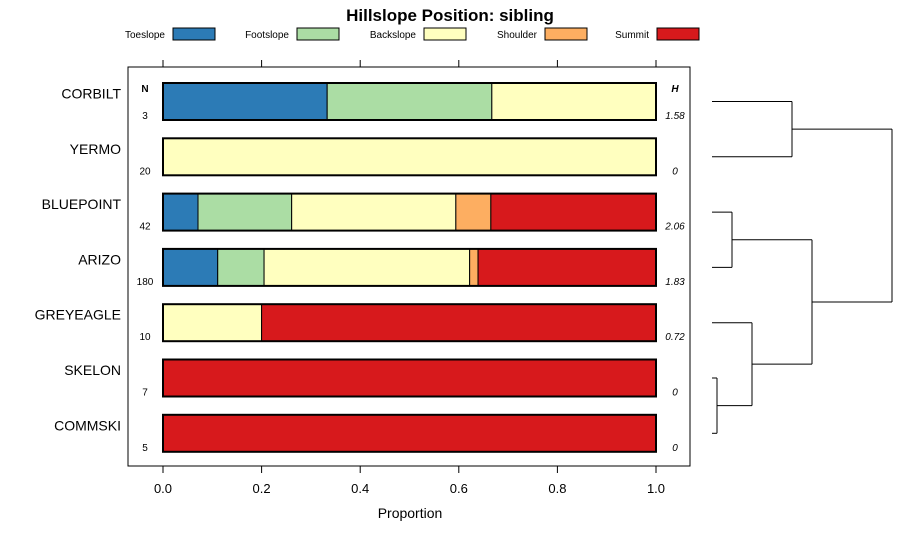  I want to click on n-value: 42, so click(145, 227).